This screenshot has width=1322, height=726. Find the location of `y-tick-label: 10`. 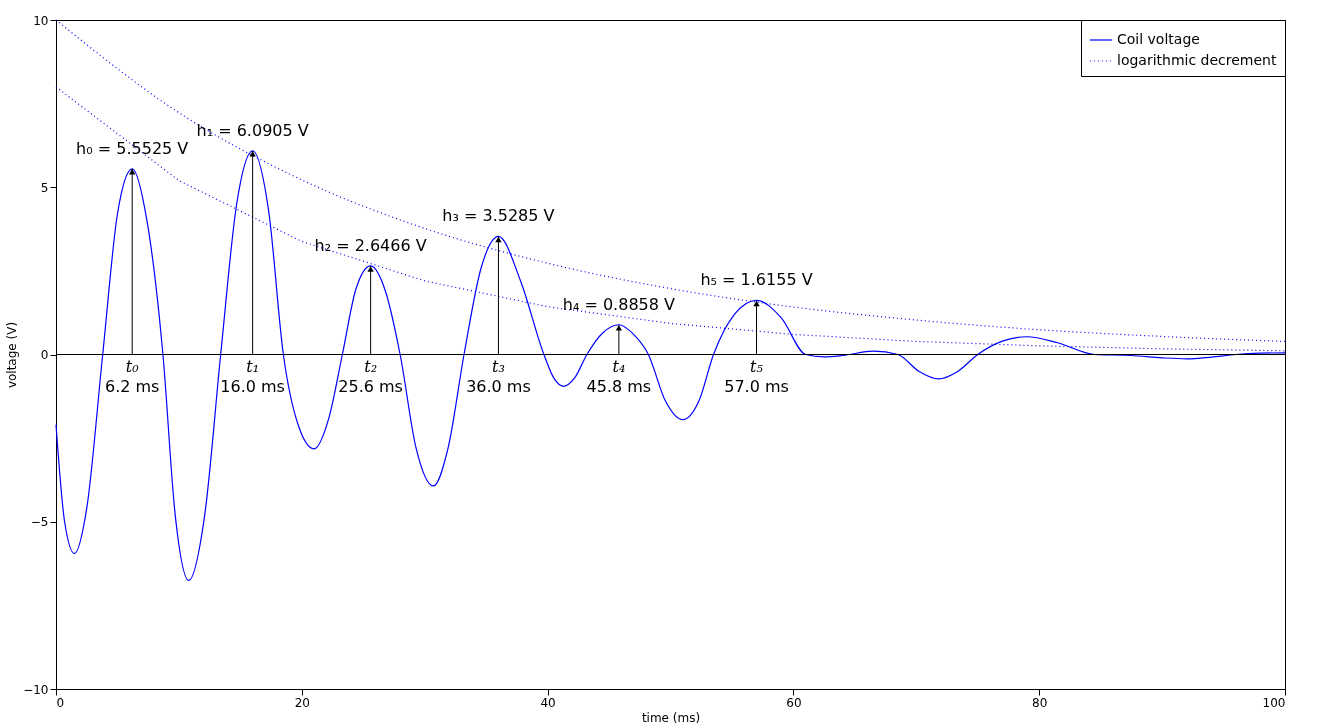

y-tick-label: 10 is located at coordinates (41, 20).